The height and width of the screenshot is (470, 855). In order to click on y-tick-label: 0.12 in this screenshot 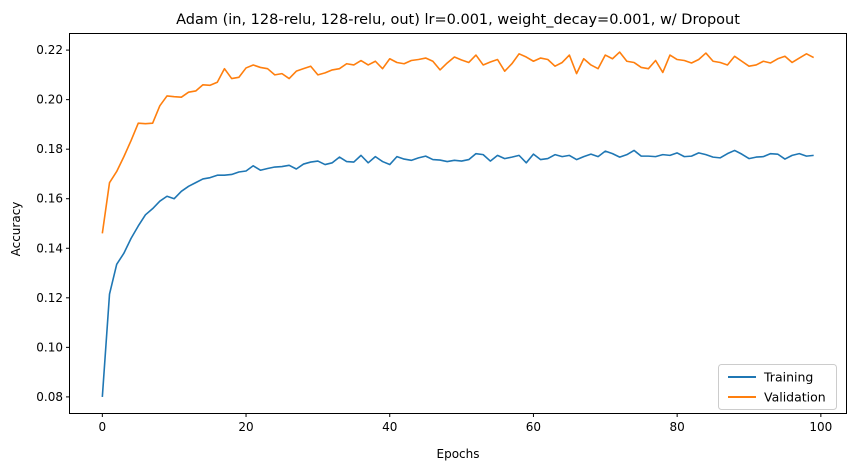, I will do `click(49, 298)`.